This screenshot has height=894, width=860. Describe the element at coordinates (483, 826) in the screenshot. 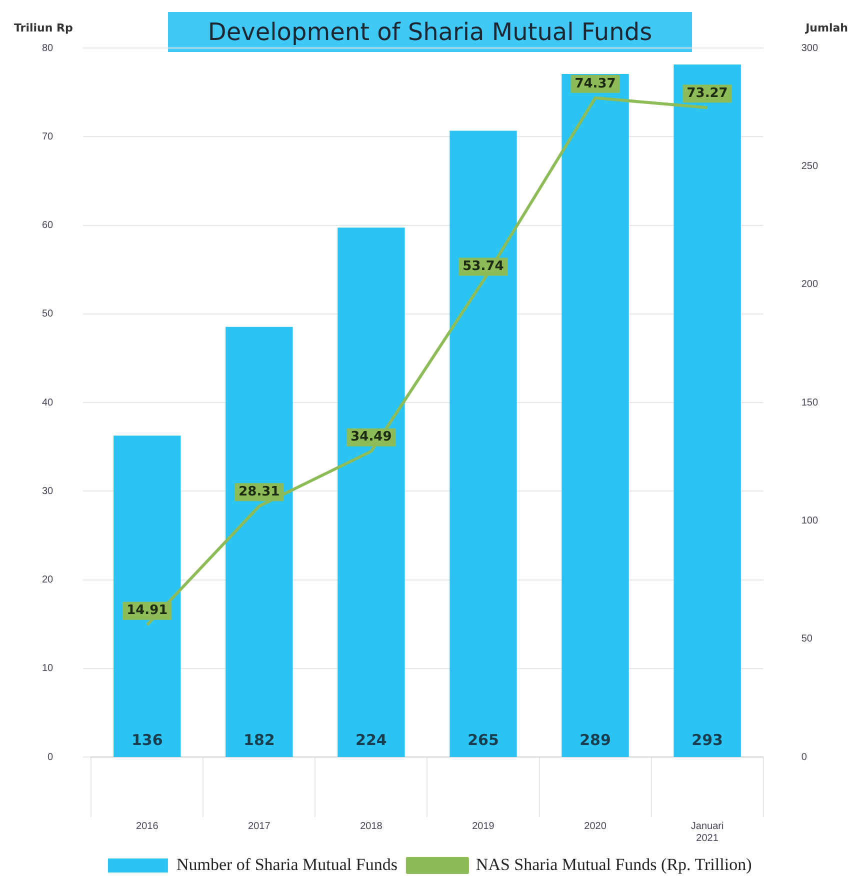

I see `x-tick-label: 2019` at that location.